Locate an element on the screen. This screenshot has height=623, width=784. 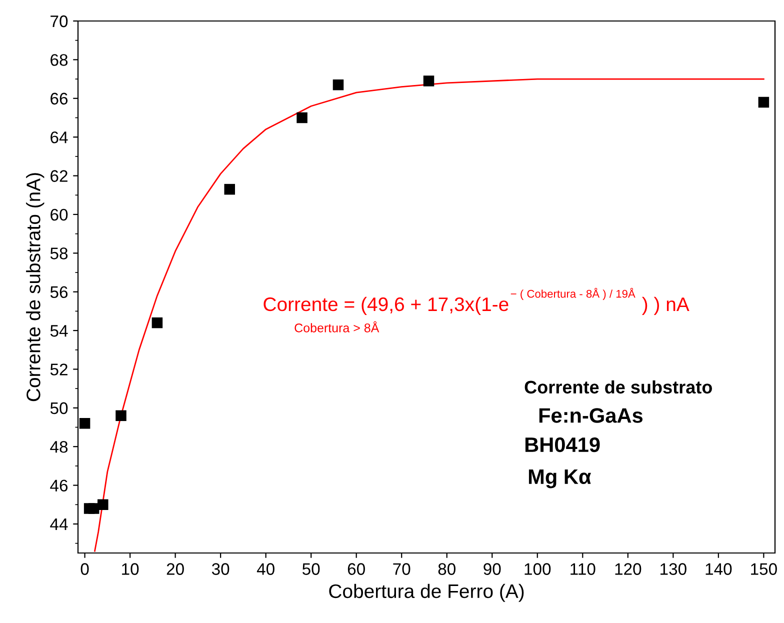
x-tick-label: 60 is located at coordinates (356, 569).